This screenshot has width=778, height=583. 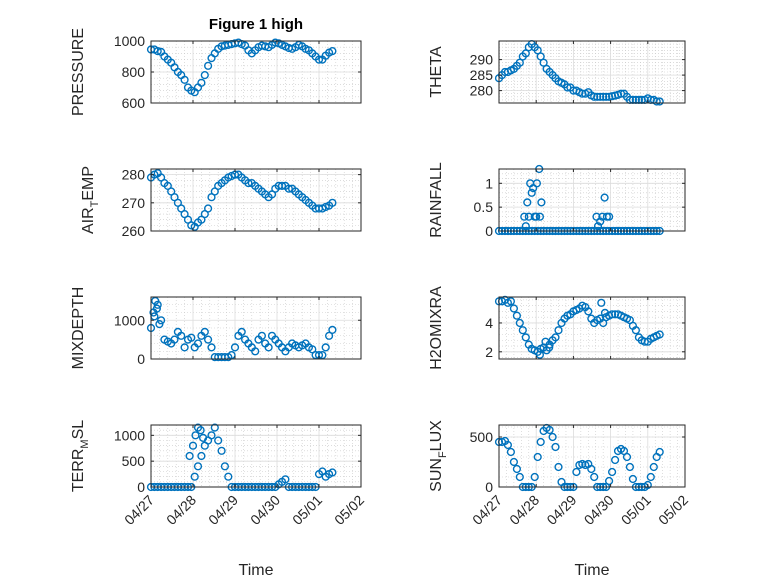 What do you see at coordinates (489, 323) in the screenshot?
I see `y-tick-label: 4` at bounding box center [489, 323].